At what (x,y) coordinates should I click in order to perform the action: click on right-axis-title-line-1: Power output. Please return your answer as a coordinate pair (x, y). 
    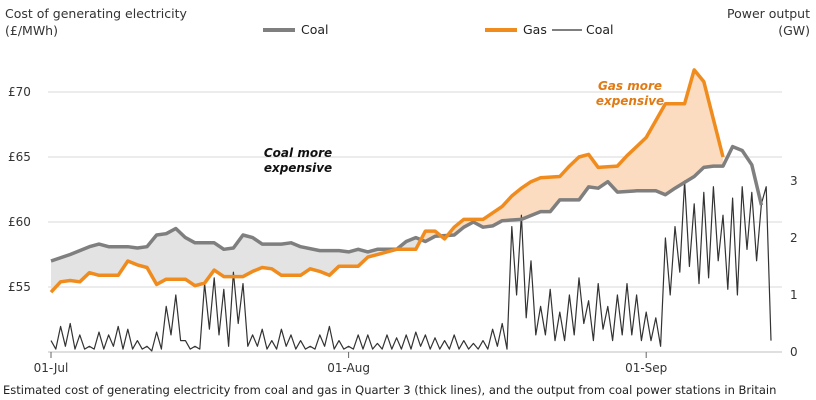
    Looking at the image, I should click on (768, 13).